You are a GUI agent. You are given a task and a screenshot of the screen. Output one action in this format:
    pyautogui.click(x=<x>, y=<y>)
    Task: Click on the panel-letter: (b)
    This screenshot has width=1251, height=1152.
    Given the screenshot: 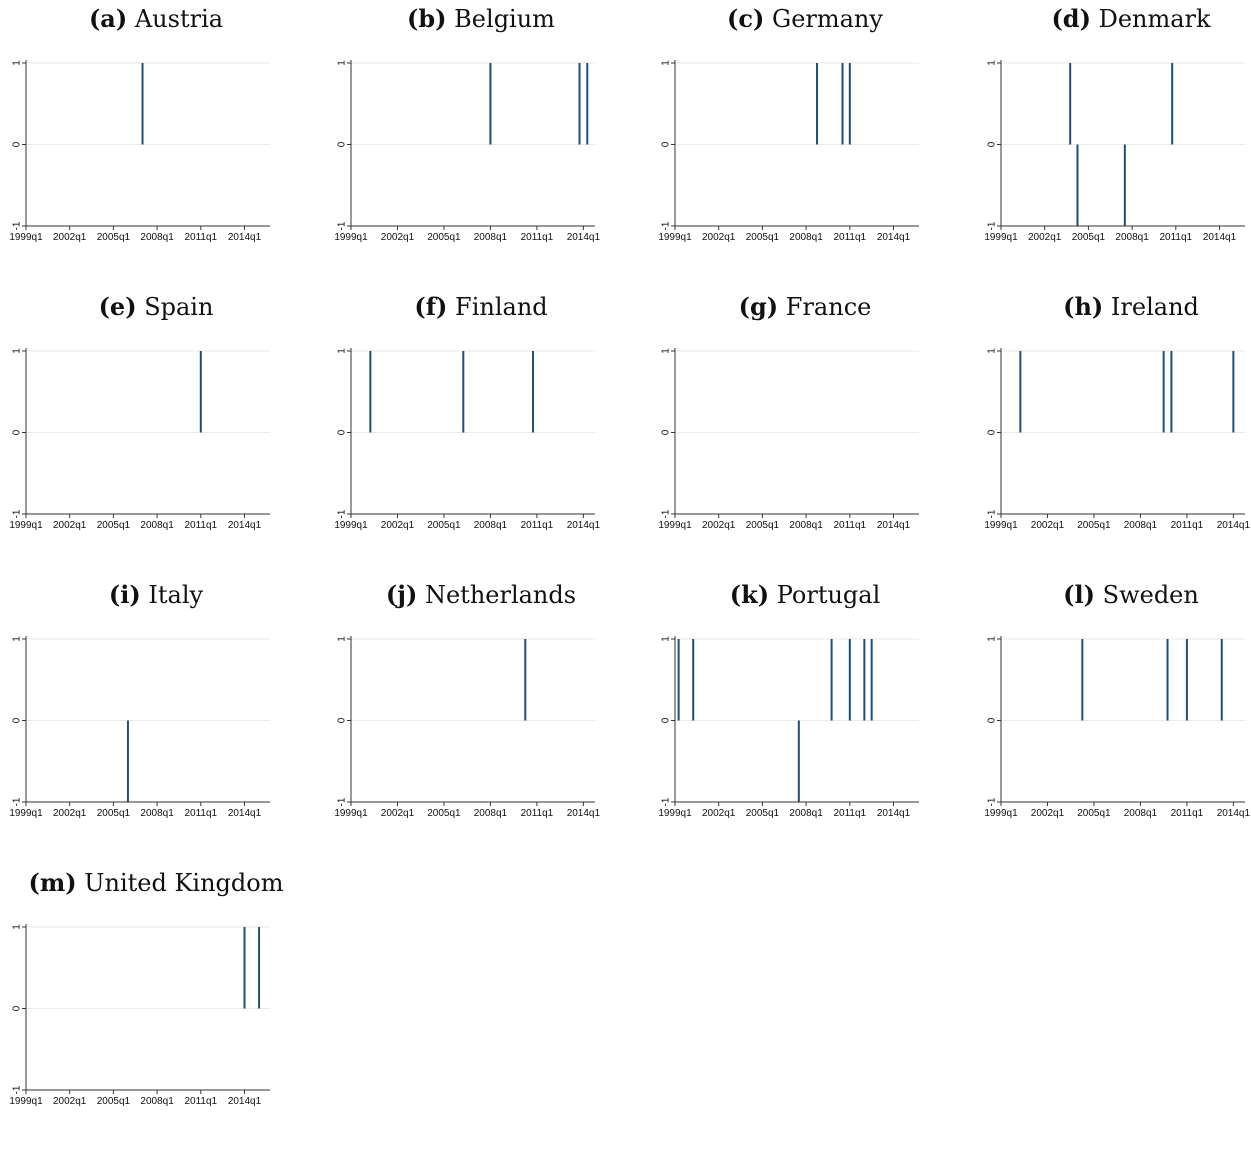 What is the action you would take?
    pyautogui.click(x=427, y=18)
    